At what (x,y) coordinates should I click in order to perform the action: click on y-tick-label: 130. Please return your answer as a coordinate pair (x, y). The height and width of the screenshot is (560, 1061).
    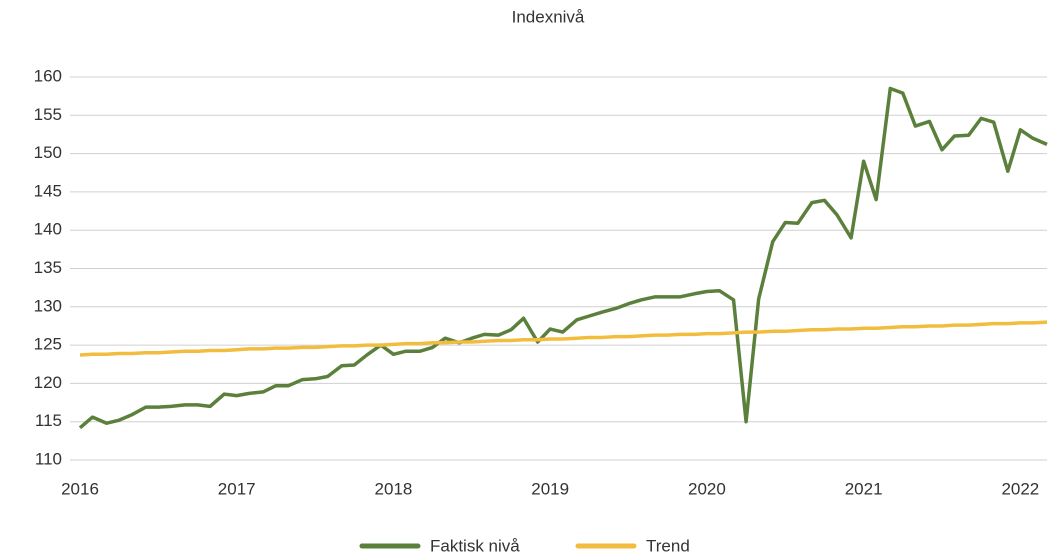
    Looking at the image, I should click on (48, 305).